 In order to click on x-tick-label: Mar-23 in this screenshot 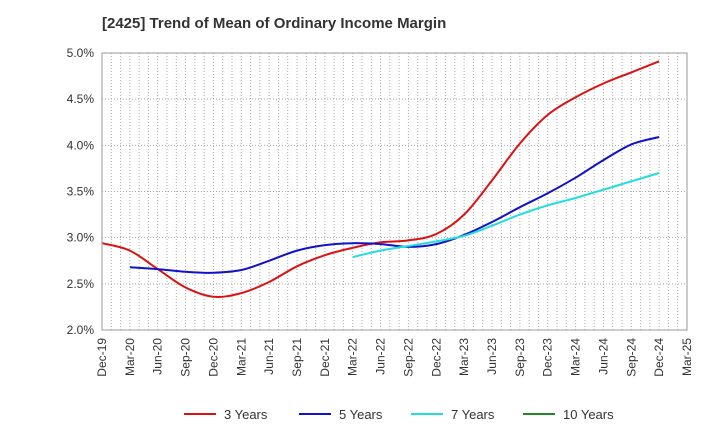, I will do `click(464, 357)`.